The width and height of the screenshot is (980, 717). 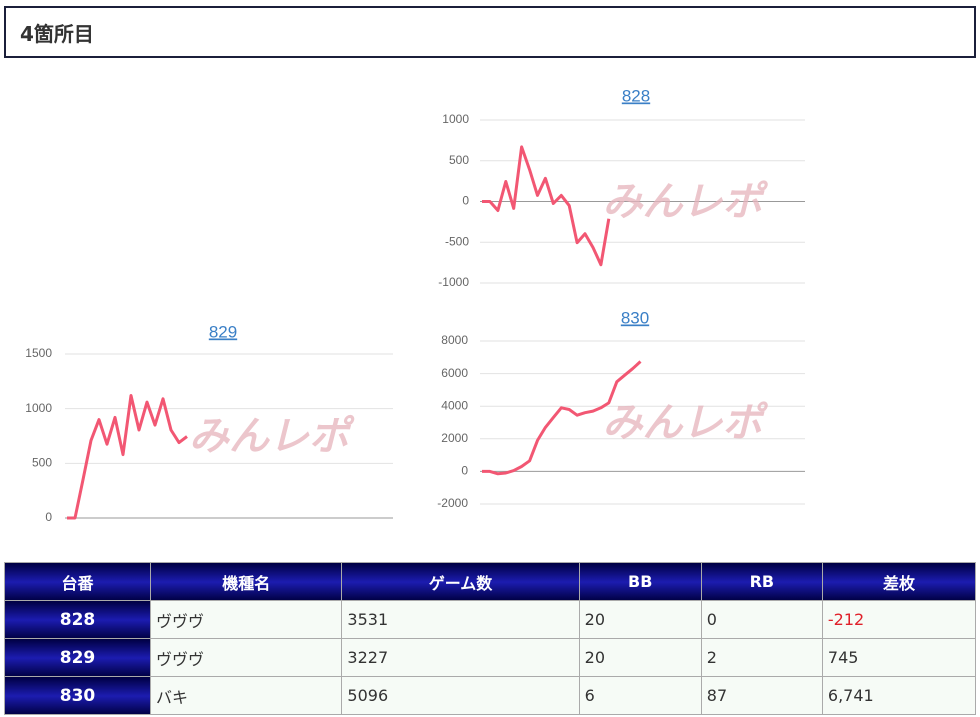 I want to click on table-row: 830 バキ 5096 6 87 6,741, so click(x=490, y=695).